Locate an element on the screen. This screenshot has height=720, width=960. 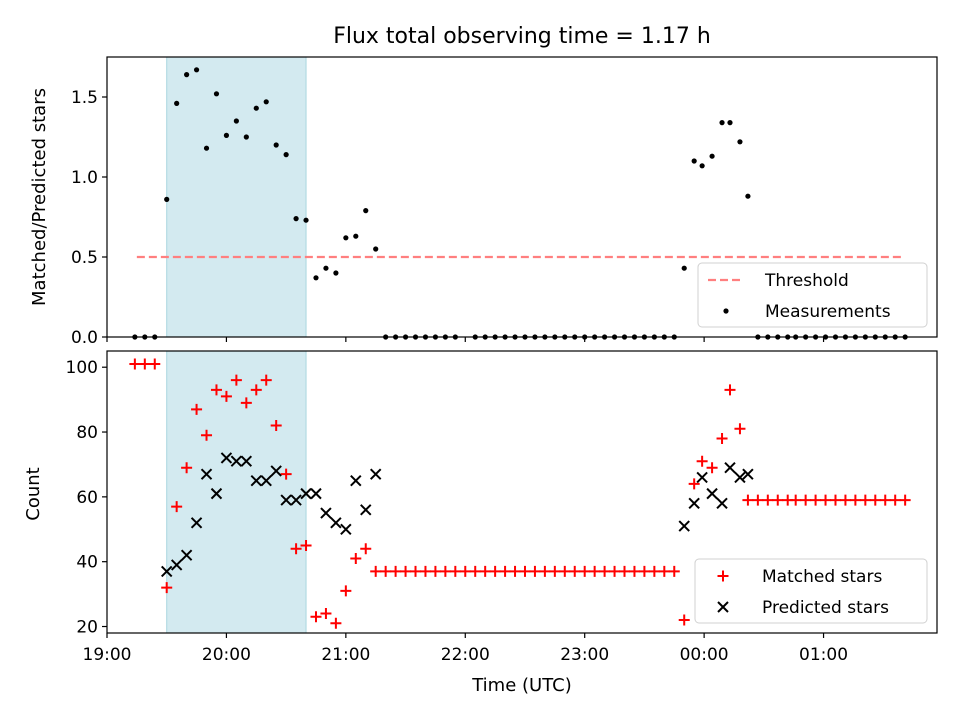
x-tick-label: 21:00 is located at coordinates (345, 655).